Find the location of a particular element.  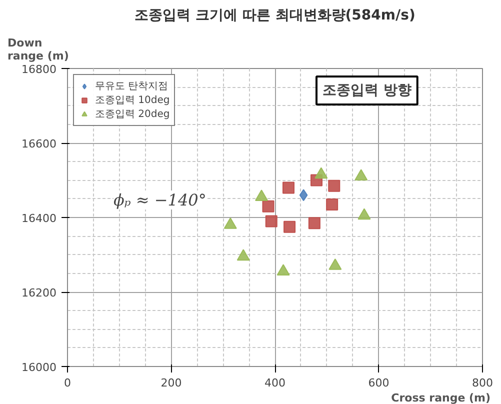

y-axis-title: Down range (m) is located at coordinates (38, 49).